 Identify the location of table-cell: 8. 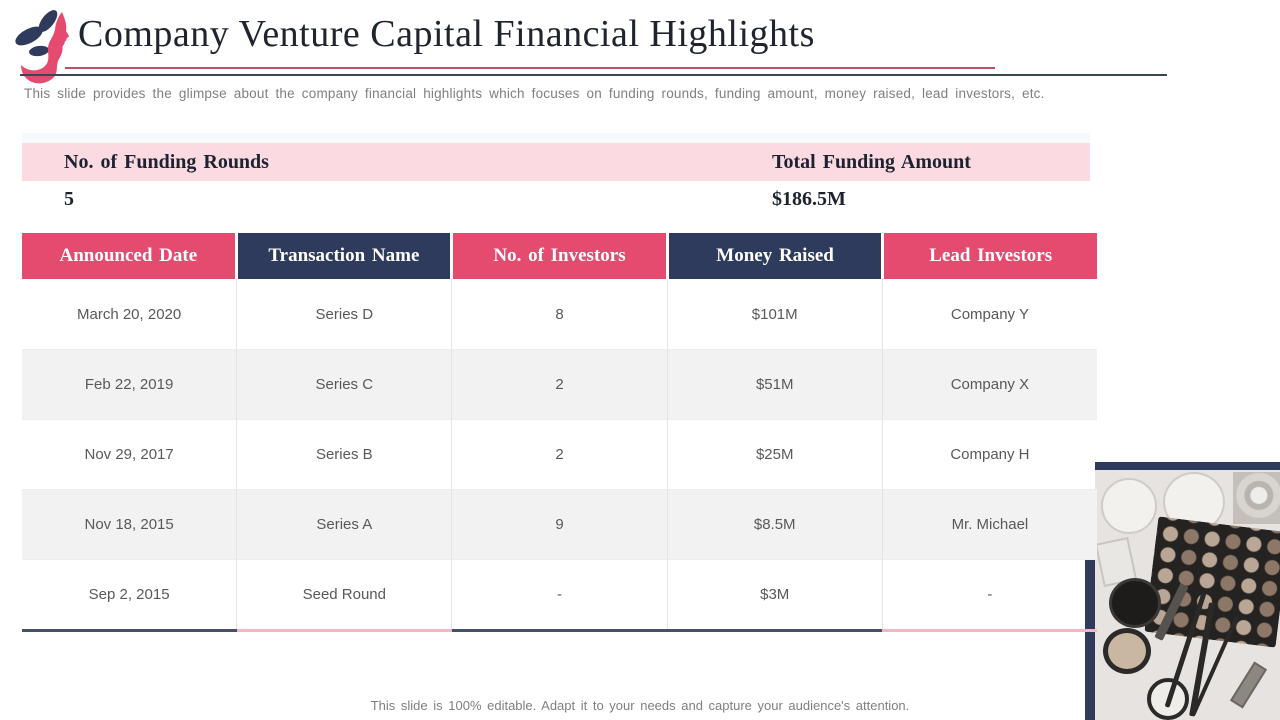
(558, 314).